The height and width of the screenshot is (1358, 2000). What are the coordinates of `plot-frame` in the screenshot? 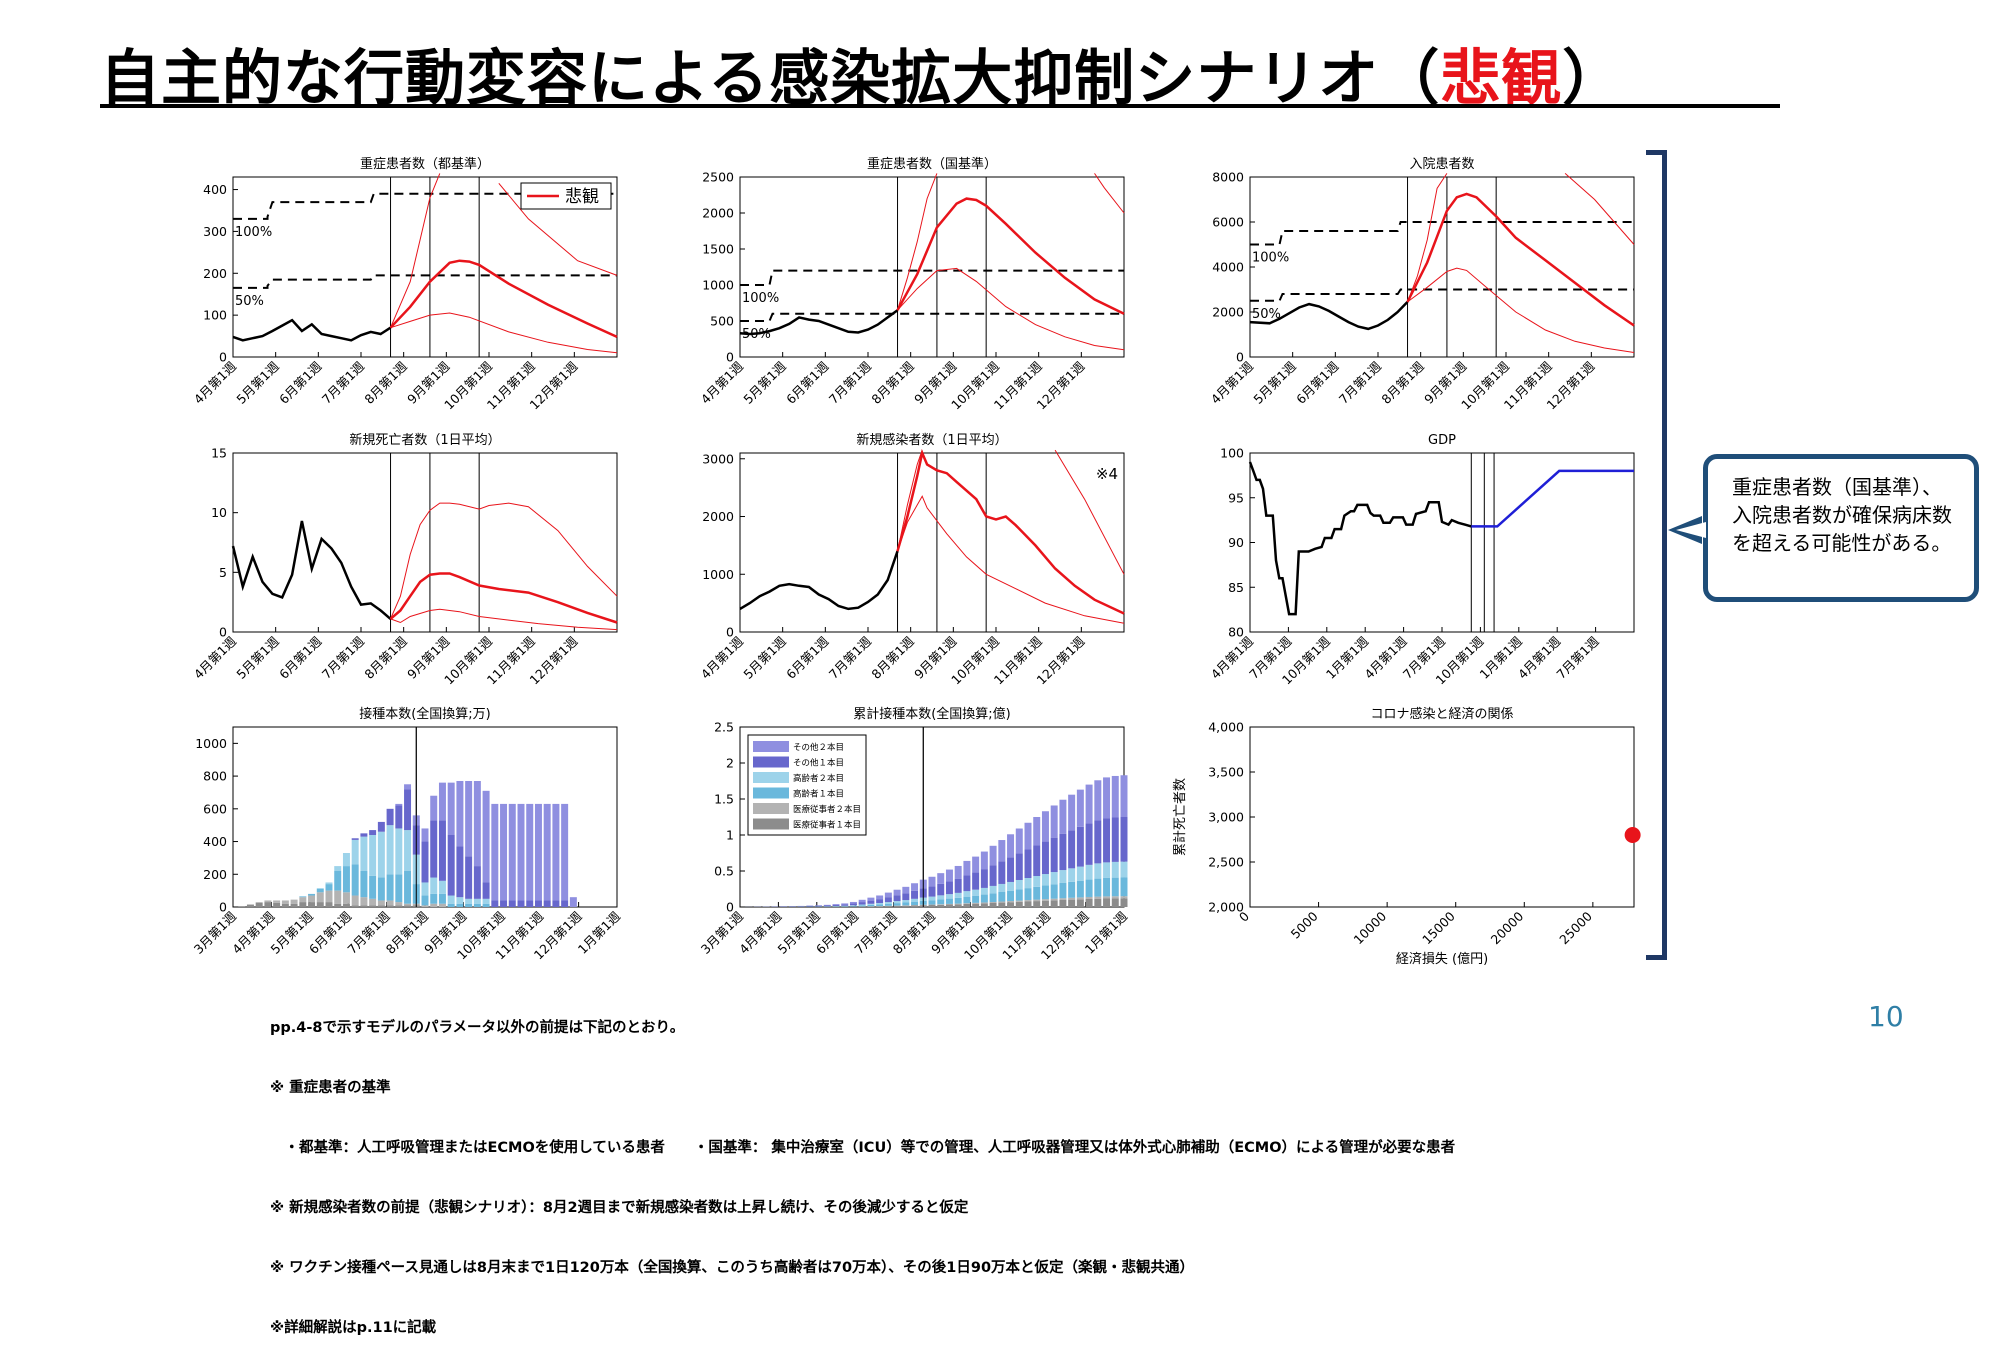 It's located at (1442, 542).